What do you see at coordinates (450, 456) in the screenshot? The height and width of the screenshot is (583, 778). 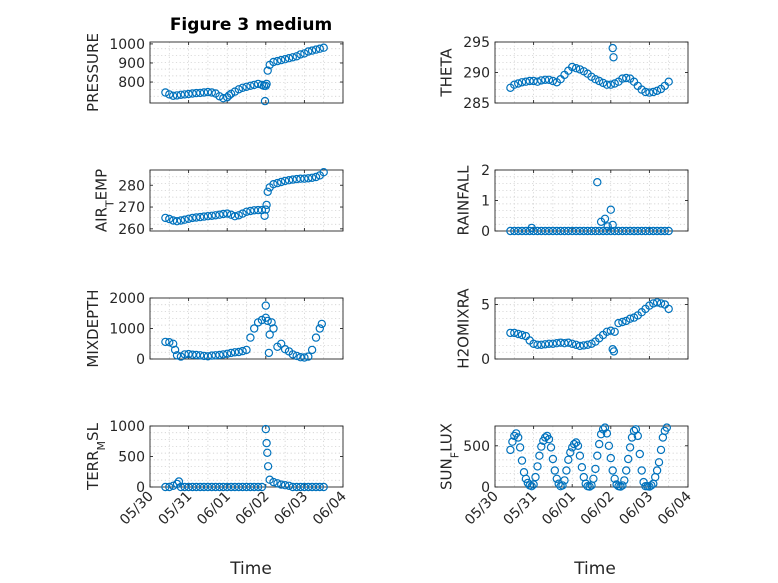 I see `y-axis-label: SUNFLUX` at bounding box center [450, 456].